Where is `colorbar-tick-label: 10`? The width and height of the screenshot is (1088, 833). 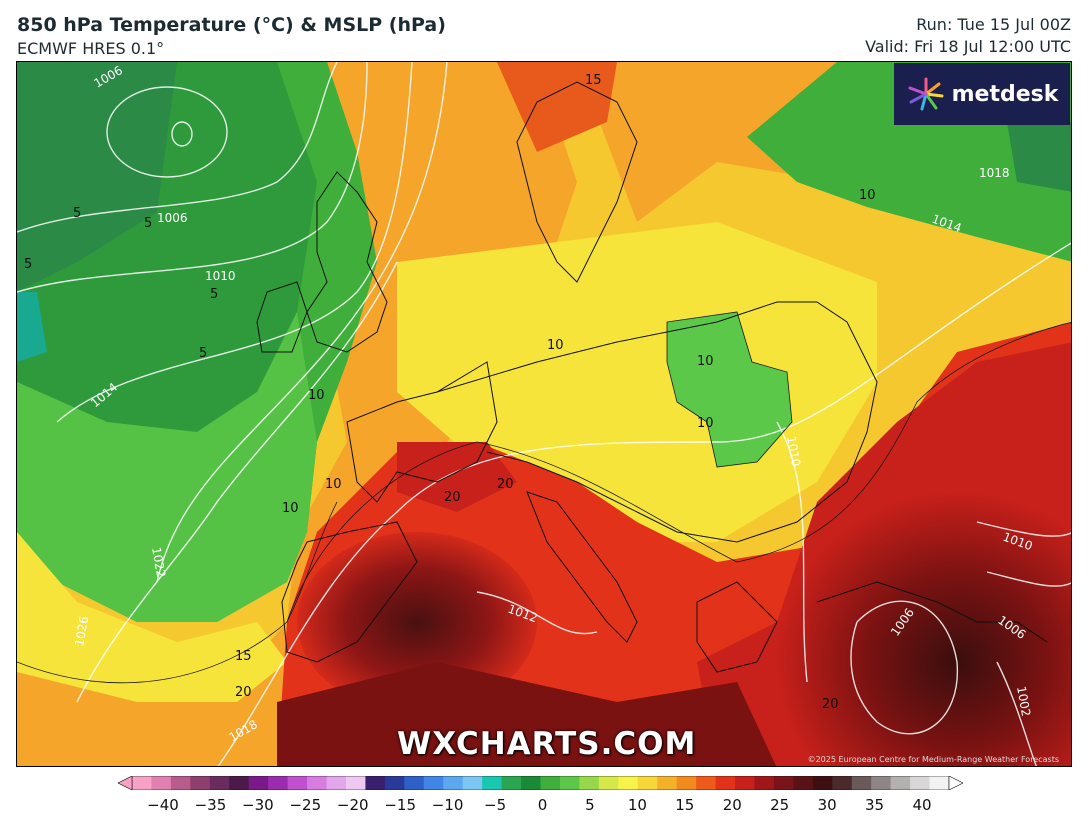 colorbar-tick-label: 10 is located at coordinates (637, 805).